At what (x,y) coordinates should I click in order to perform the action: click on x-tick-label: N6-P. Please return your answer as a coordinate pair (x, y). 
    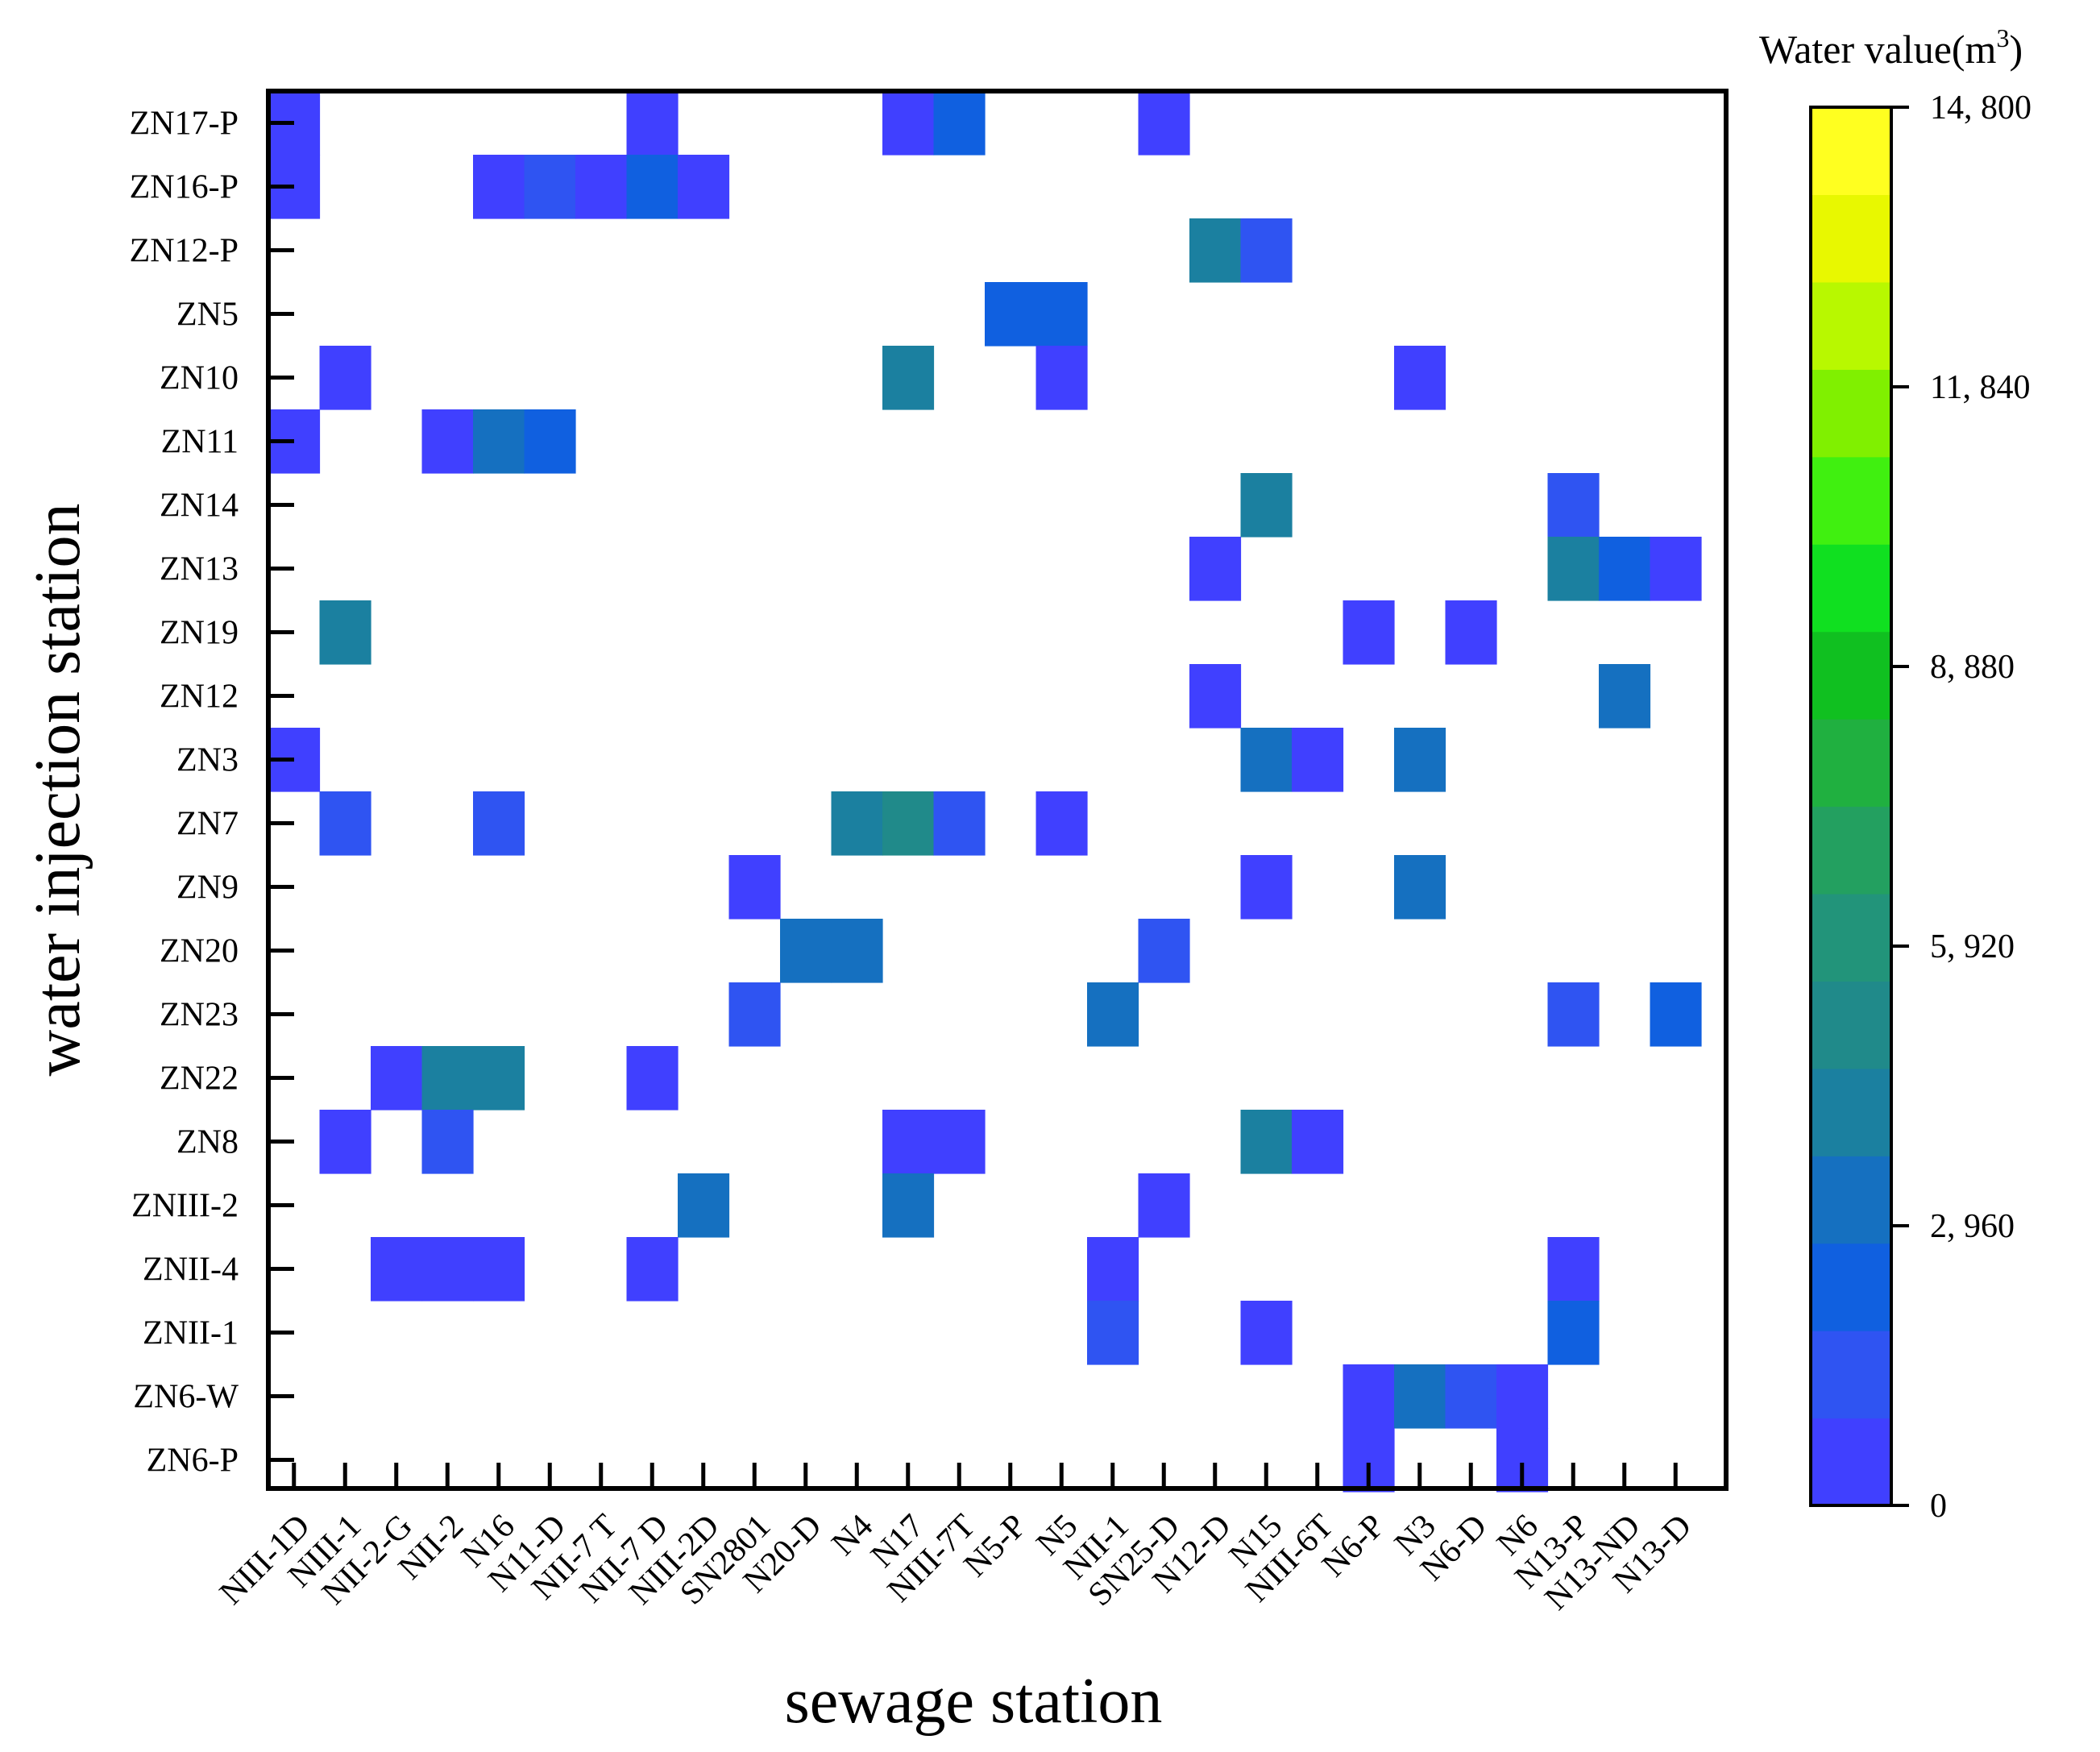
    Looking at the image, I should click on (1353, 1546).